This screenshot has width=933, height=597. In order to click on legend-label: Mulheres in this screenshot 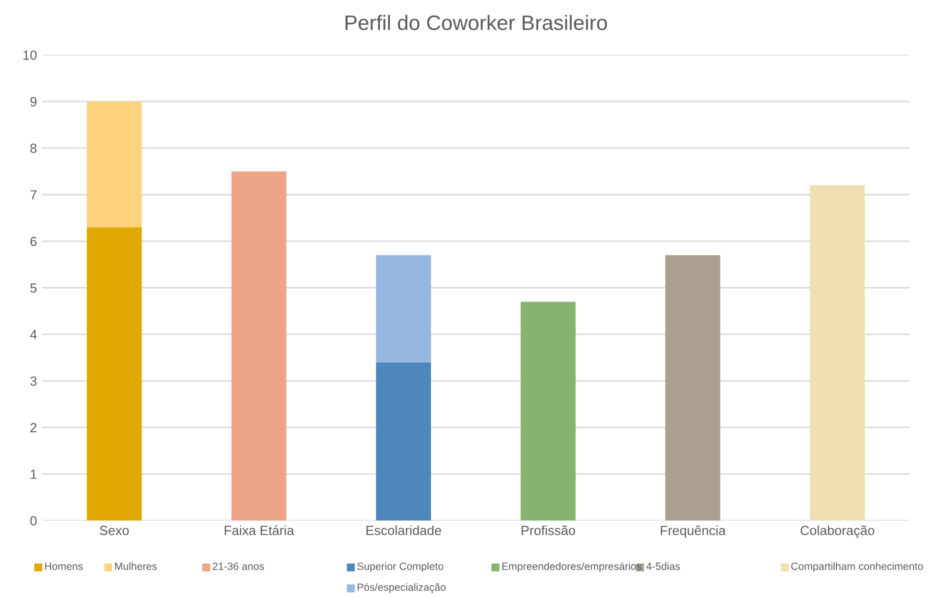, I will do `click(136, 566)`.